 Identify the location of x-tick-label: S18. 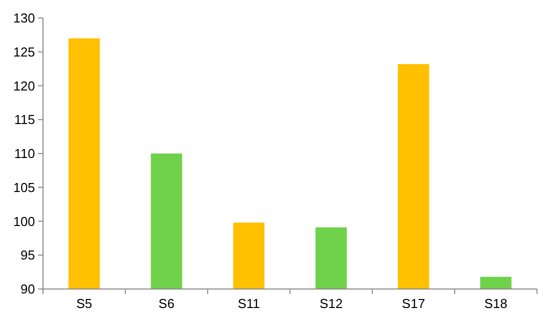
(496, 303).